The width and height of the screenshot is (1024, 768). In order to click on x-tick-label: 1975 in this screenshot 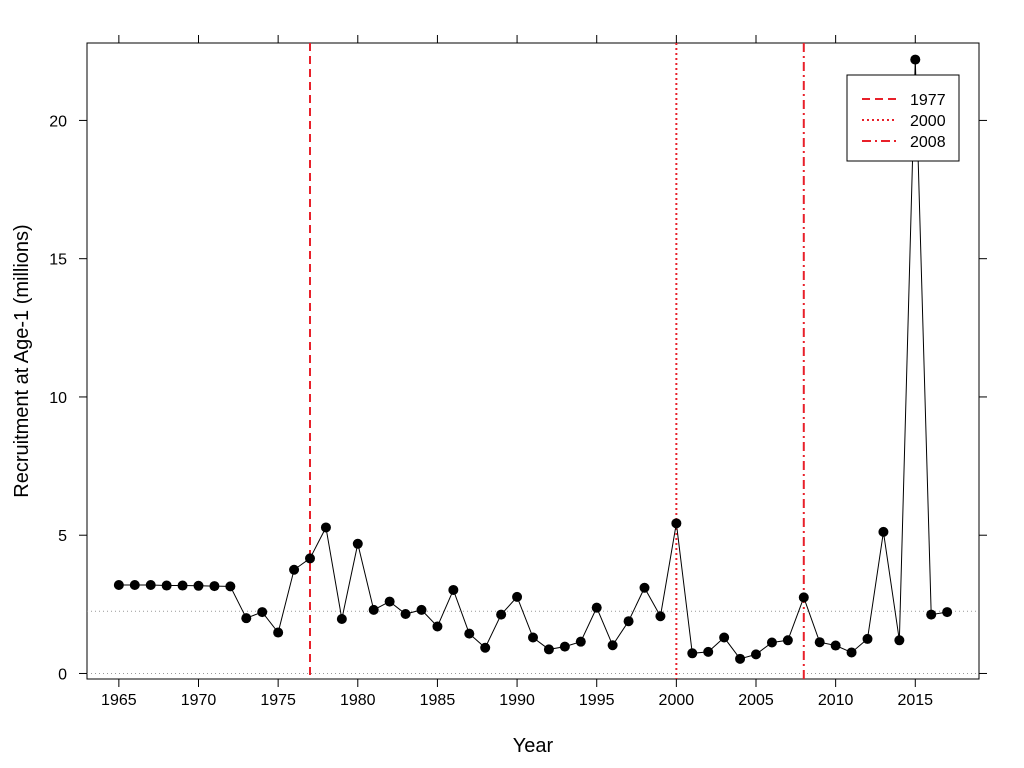, I will do `click(278, 700)`.